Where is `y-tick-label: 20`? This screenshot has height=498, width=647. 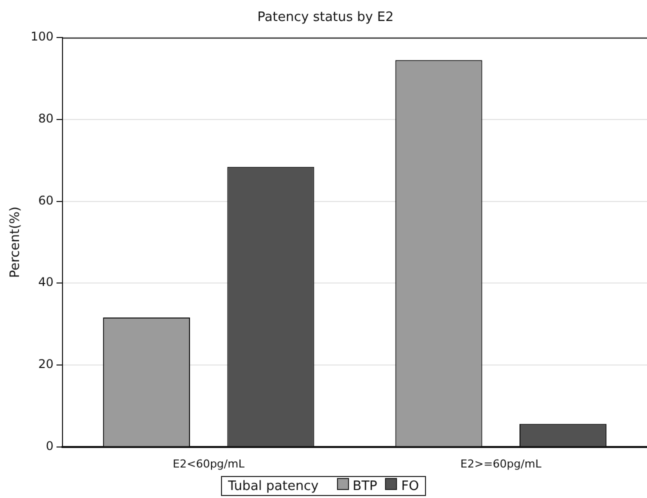 y-tick-label: 20 is located at coordinates (46, 364).